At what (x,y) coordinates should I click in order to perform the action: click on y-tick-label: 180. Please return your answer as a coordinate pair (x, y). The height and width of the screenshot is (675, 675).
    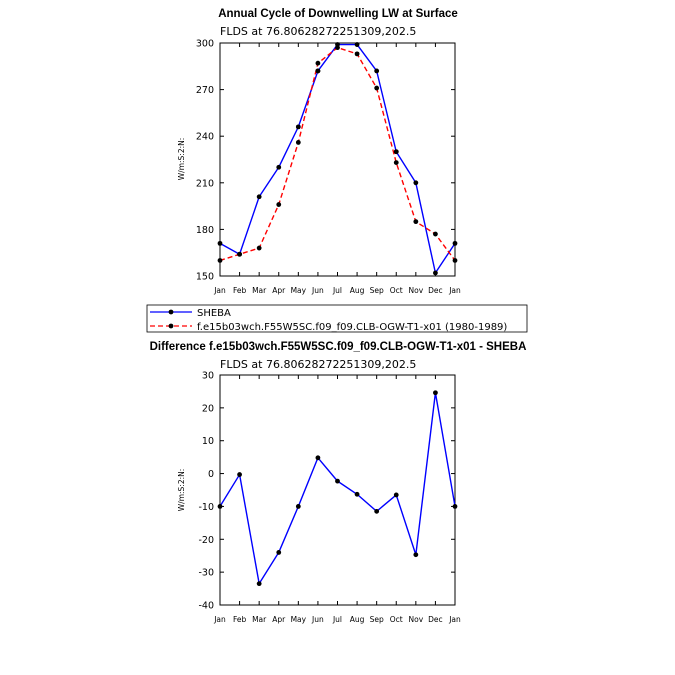
    Looking at the image, I should click on (205, 230).